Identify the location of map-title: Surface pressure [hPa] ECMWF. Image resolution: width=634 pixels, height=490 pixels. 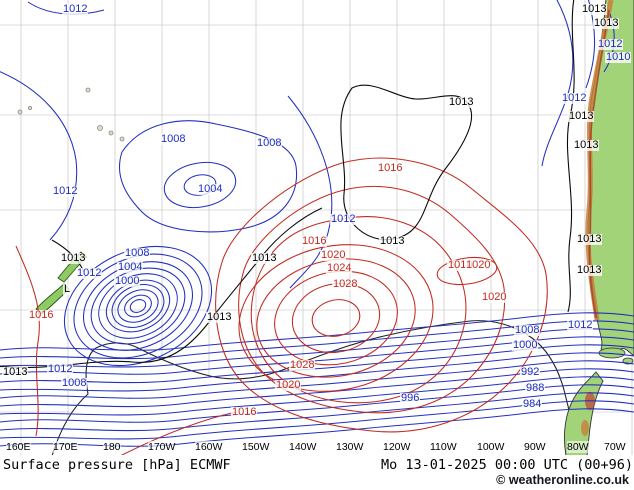
(117, 465).